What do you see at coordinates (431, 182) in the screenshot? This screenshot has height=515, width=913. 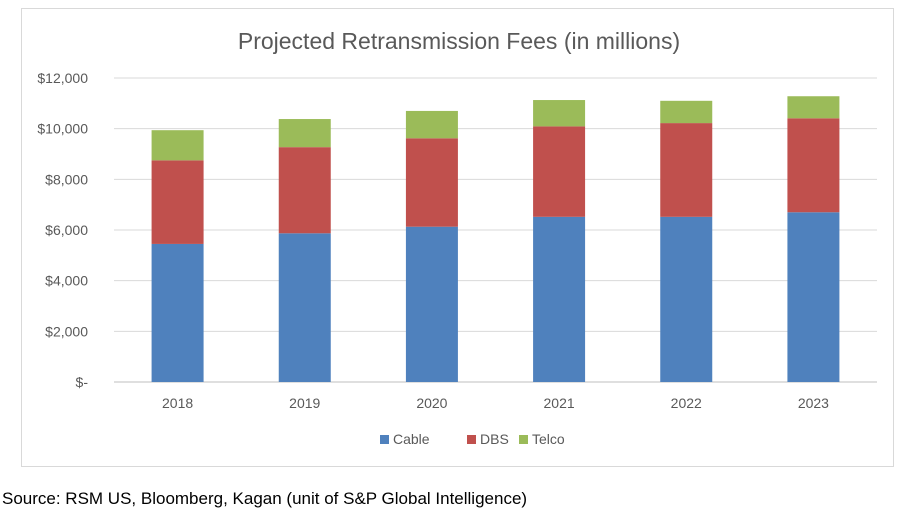 I see `bar-dbs-2020` at bounding box center [431, 182].